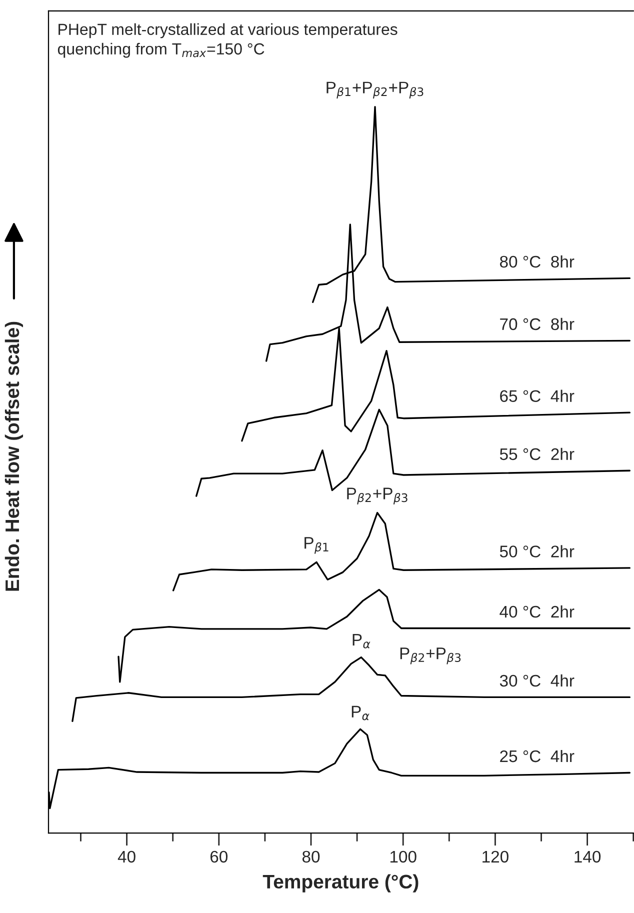  I want to click on annotation: P$_{β1}$+P$_{β2}$+P$_{β3}$, so click(375, 90).